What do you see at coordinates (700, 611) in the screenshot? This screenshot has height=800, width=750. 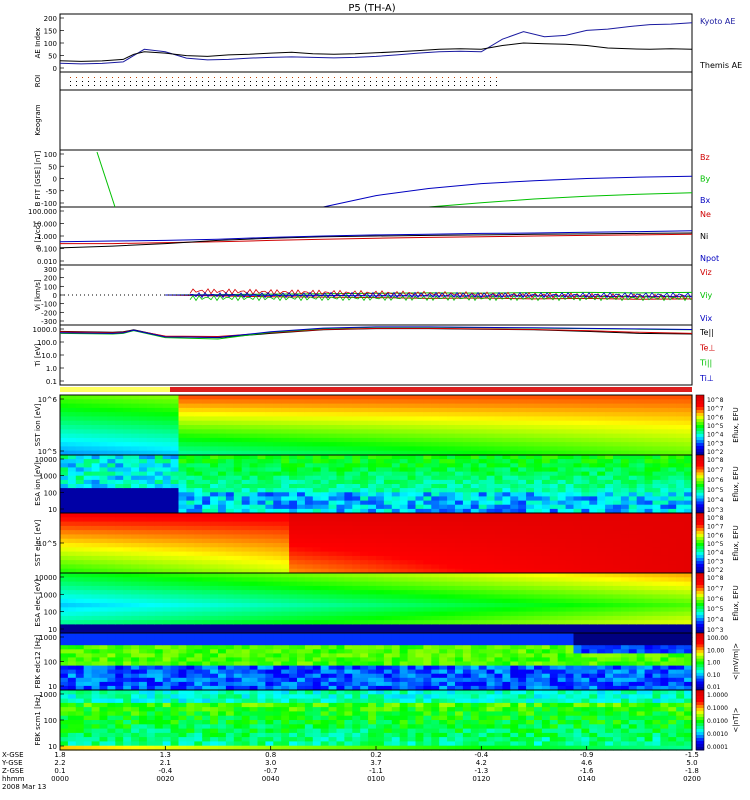 I see `esa-elec-colorbar-seg` at bounding box center [700, 611].